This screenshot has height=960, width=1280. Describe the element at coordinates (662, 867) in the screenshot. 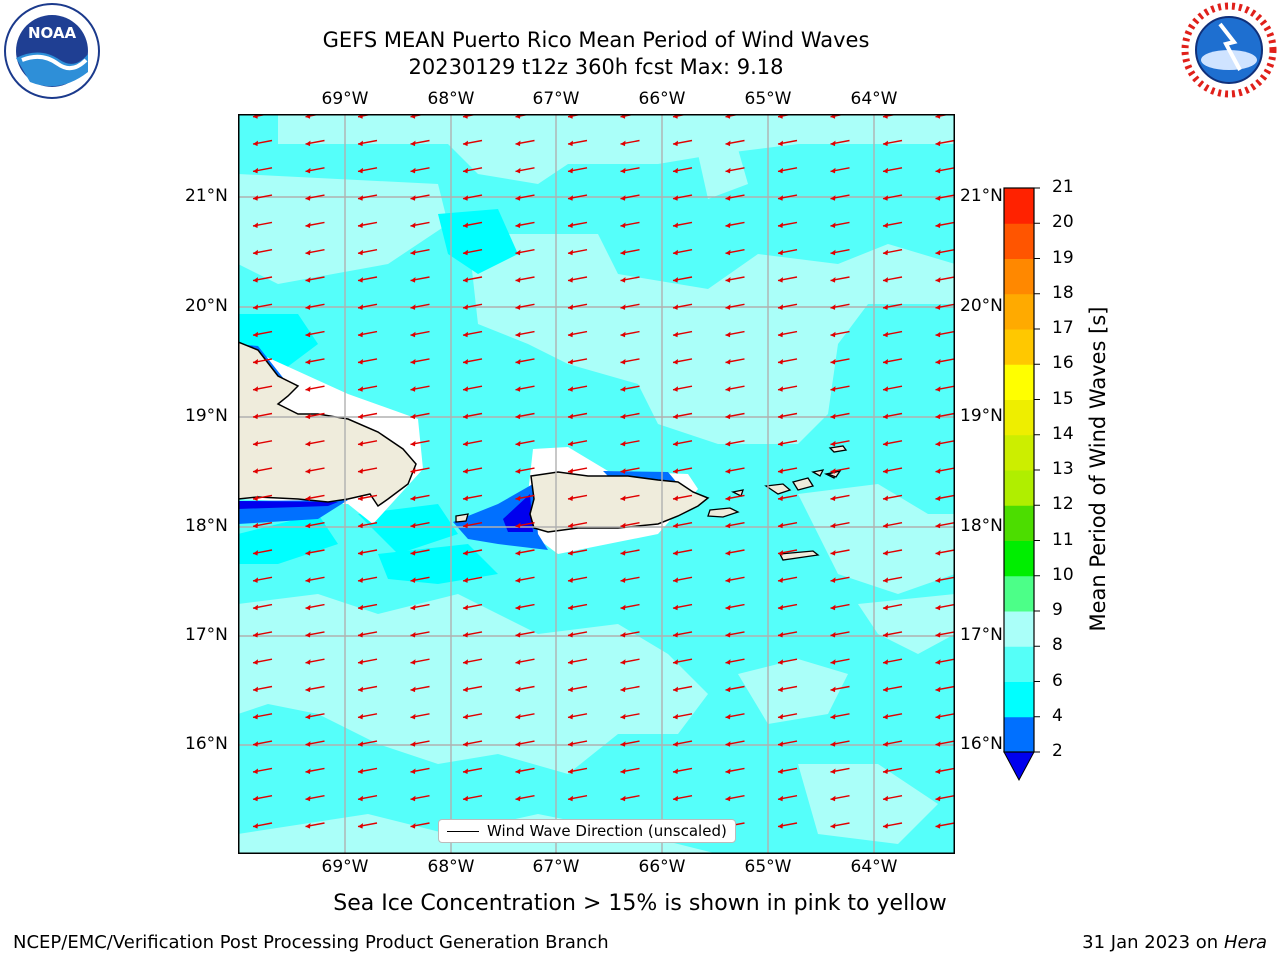

I see `lon-label-bottom-4: 66°W` at that location.